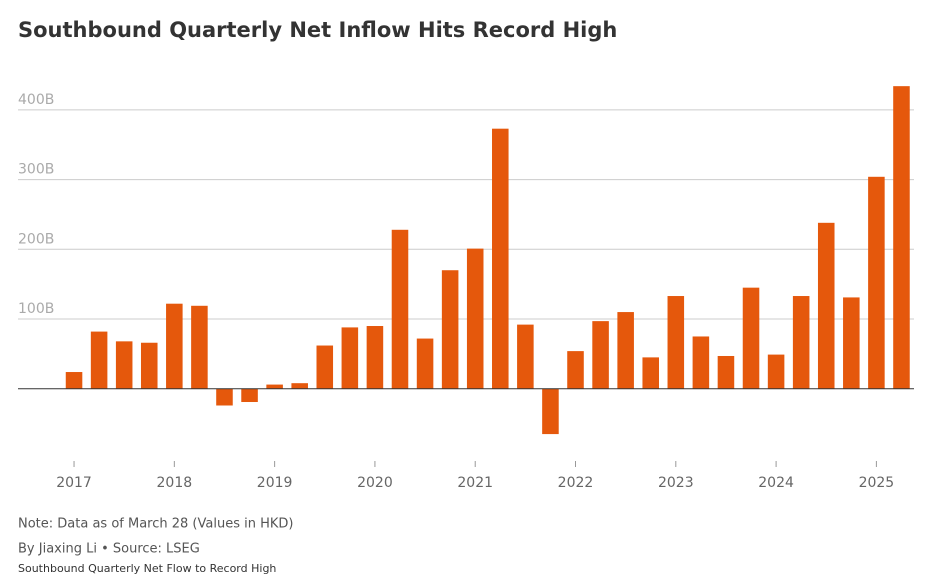 This screenshot has width=932, height=584. I want to click on x-tick-label: 2021, so click(475, 483).